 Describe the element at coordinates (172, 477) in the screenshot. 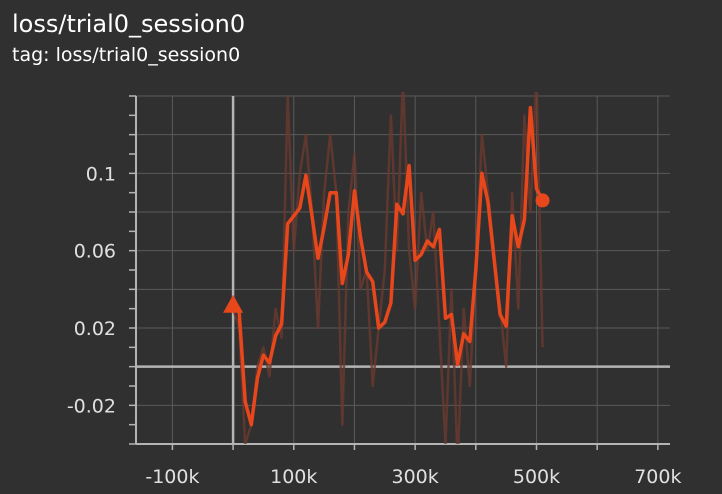

I see `x-tick-label: -100k` at that location.